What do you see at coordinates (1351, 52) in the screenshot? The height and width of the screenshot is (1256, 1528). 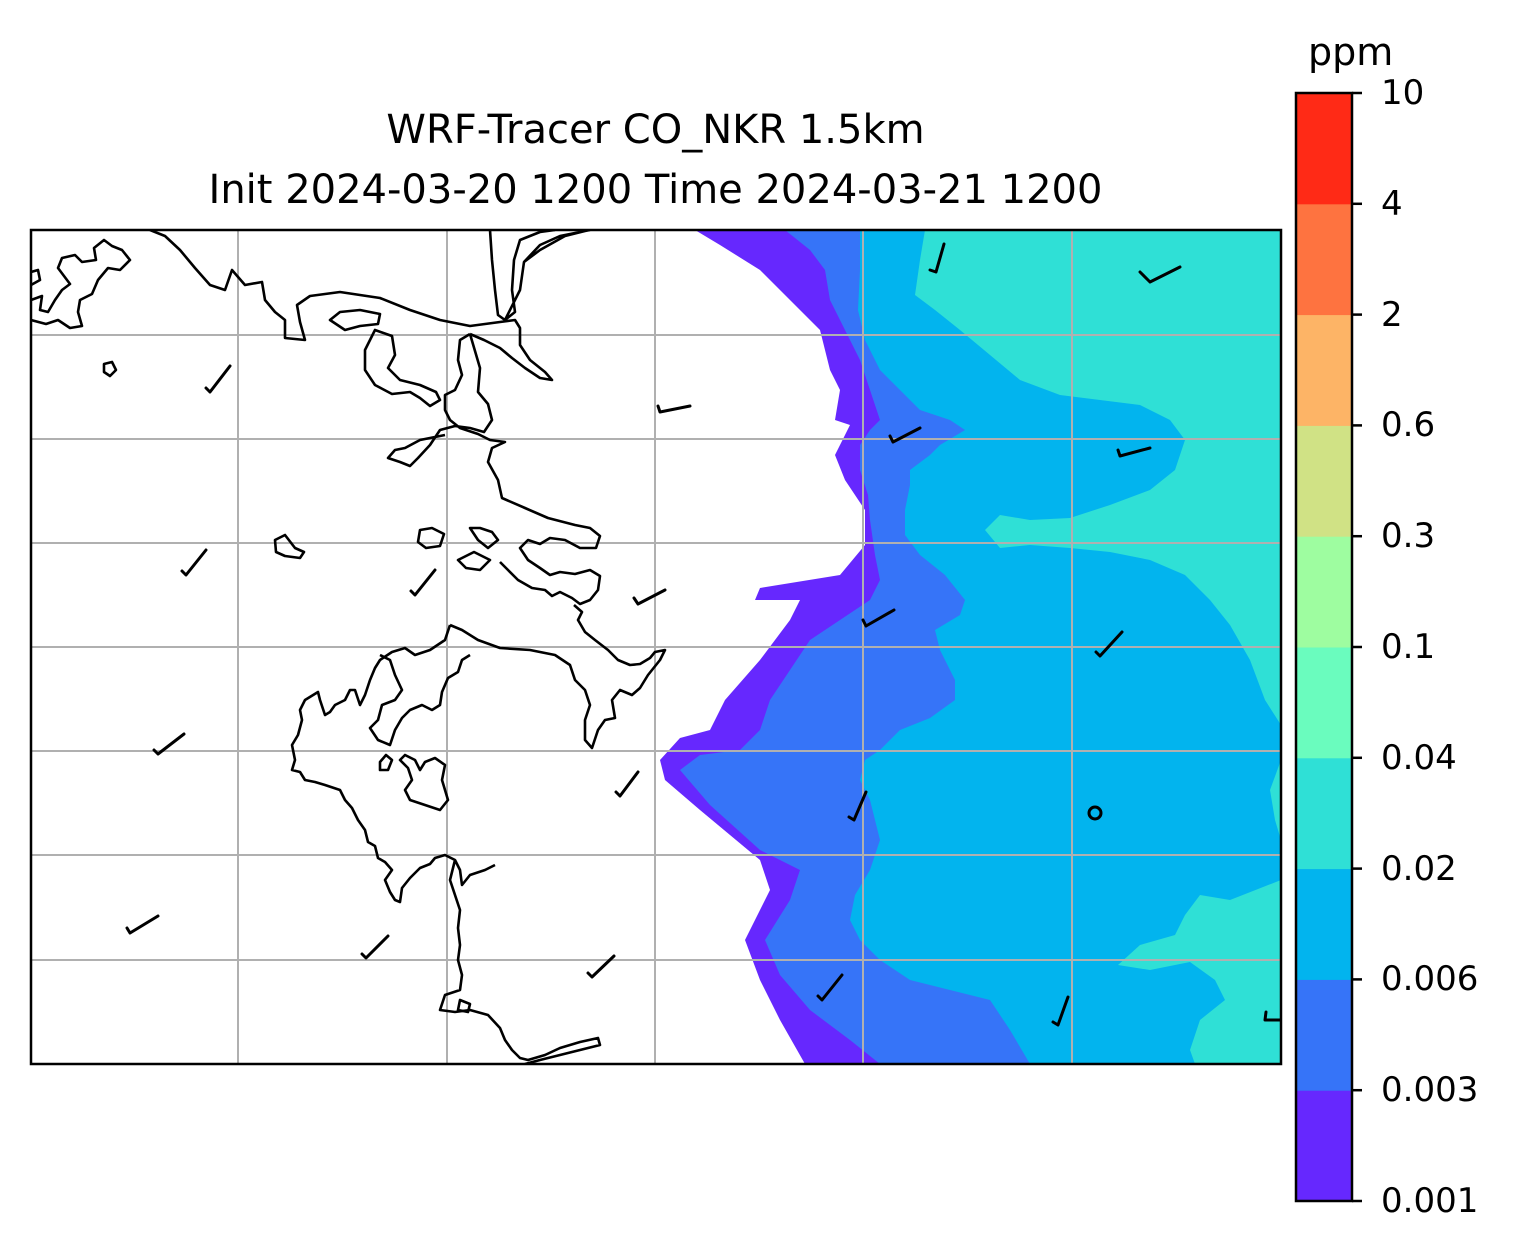 I see `colorbar-unit-label: ppm` at bounding box center [1351, 52].